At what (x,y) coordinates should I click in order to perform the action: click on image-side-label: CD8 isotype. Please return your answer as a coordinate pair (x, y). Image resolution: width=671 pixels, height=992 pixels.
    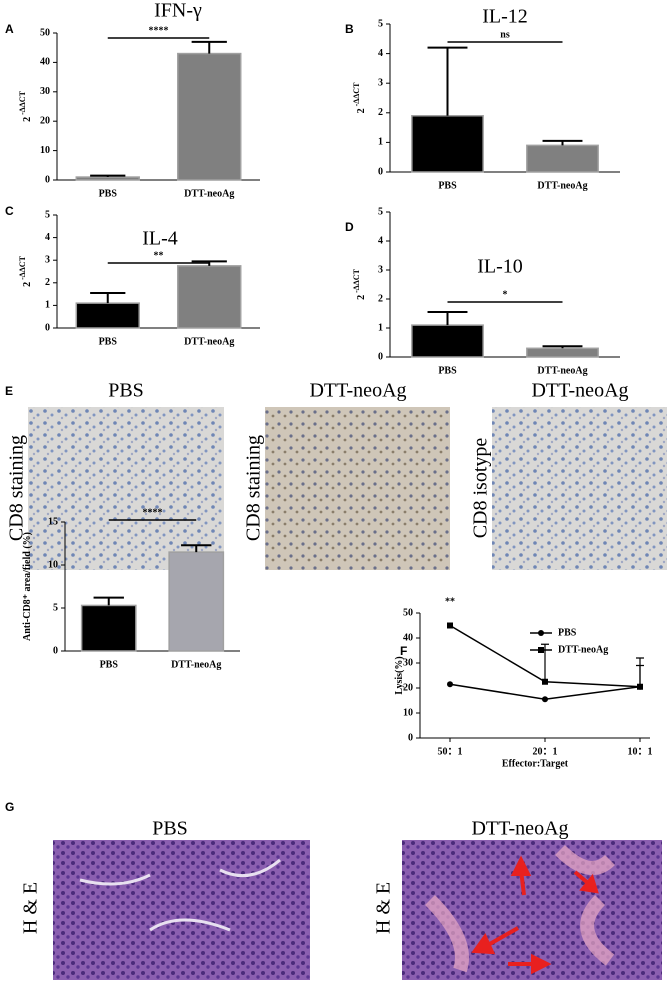
    Looking at the image, I should click on (481, 488).